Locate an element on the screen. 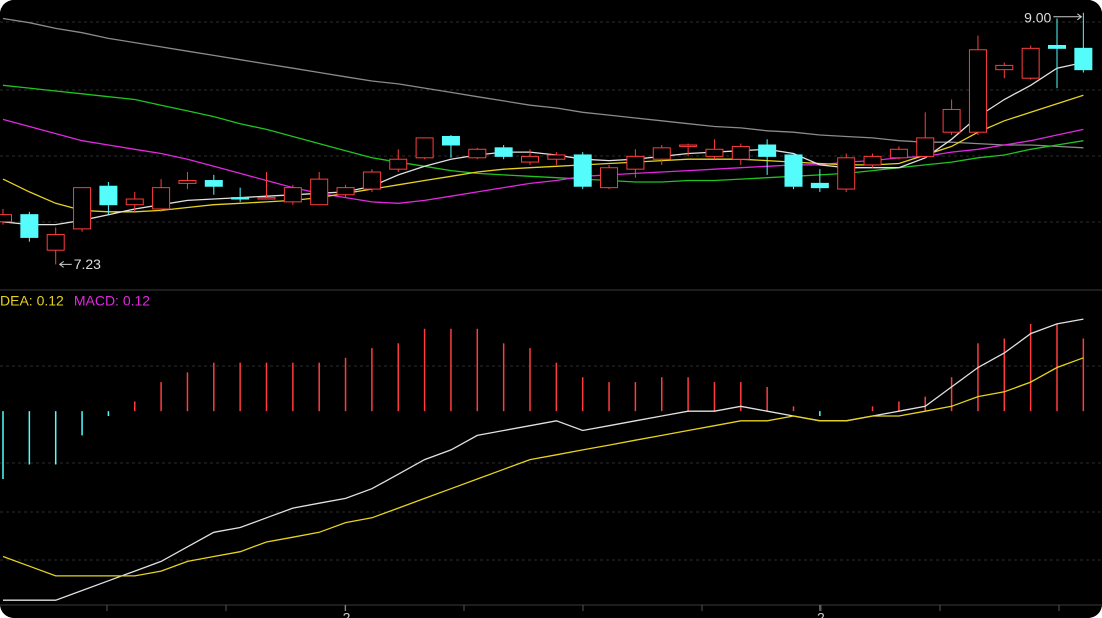  annotation: 9.00 is located at coordinates (1037, 17).